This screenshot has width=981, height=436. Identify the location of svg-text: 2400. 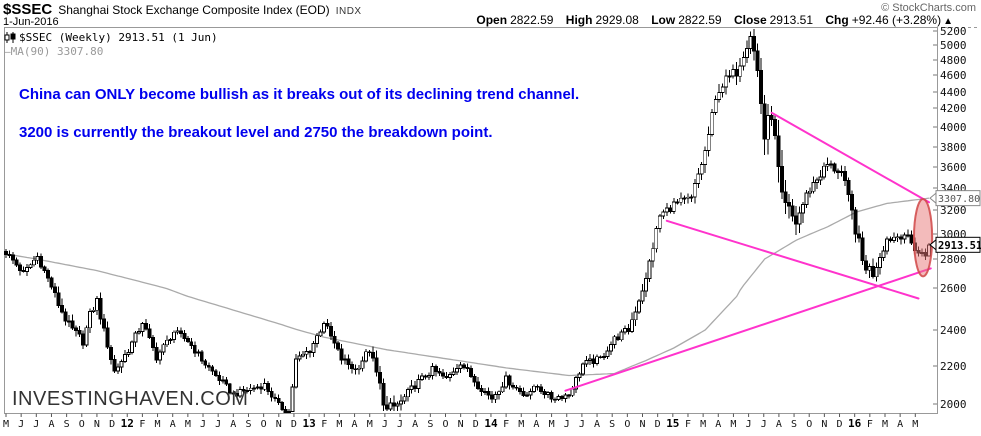
(953, 330).